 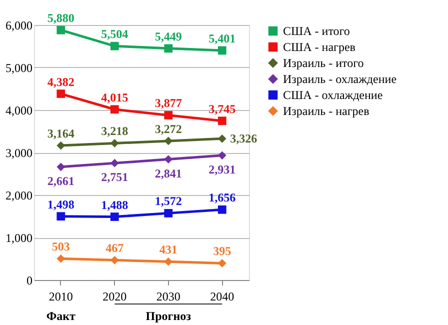 I want to click on x-tick-label: 2020, so click(x=114, y=297).